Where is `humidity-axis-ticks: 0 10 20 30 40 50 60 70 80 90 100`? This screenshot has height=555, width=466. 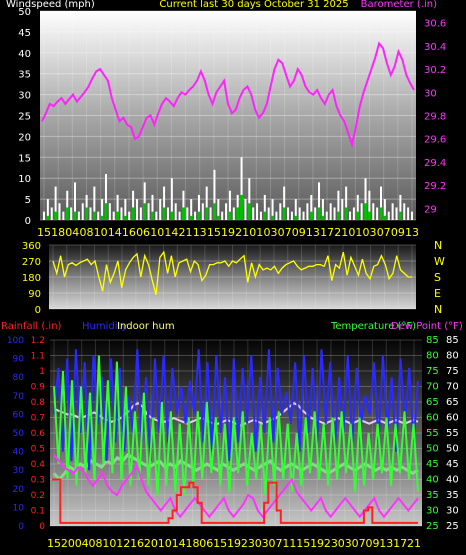 humidity-axis-ticks: 0 10 20 30 40 50 60 70 80 90 100 is located at coordinates (15, 434).